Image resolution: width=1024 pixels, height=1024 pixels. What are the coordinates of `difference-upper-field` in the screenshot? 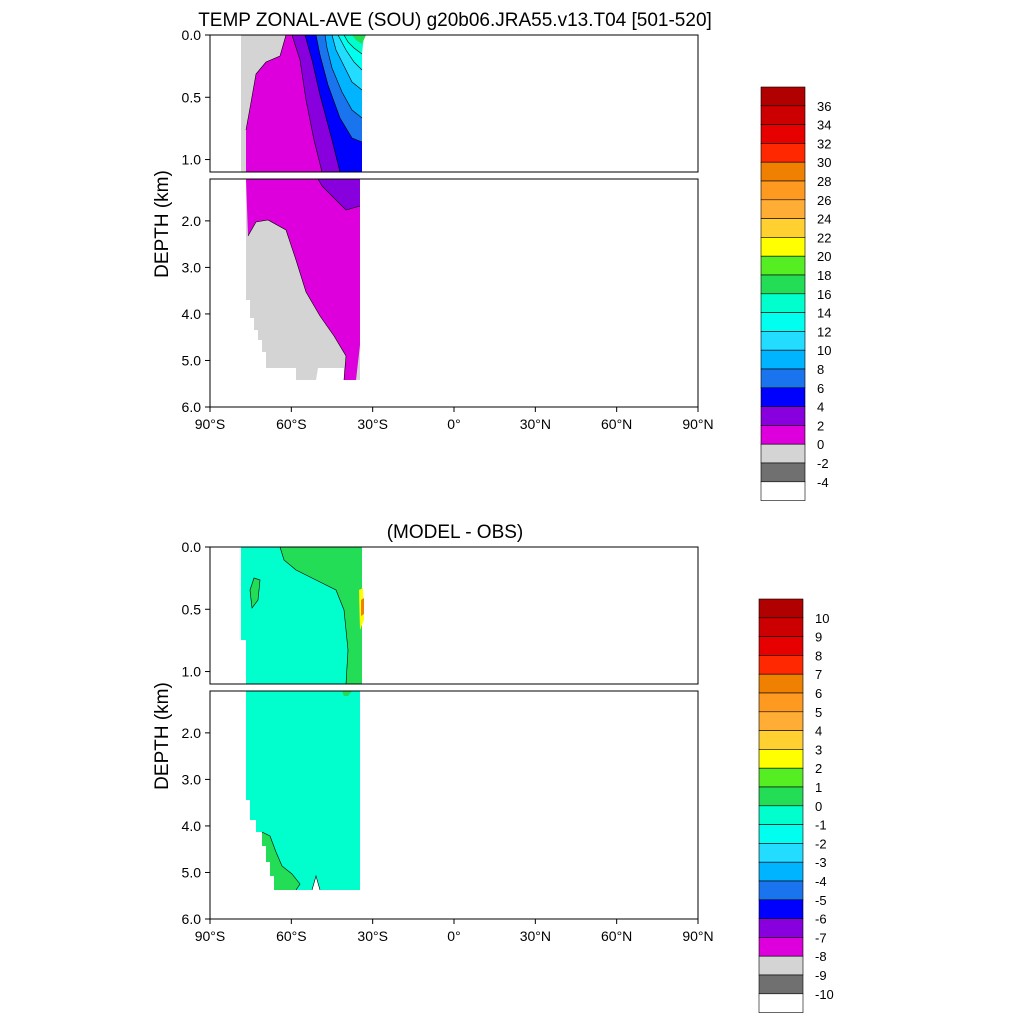 It's located at (302, 615).